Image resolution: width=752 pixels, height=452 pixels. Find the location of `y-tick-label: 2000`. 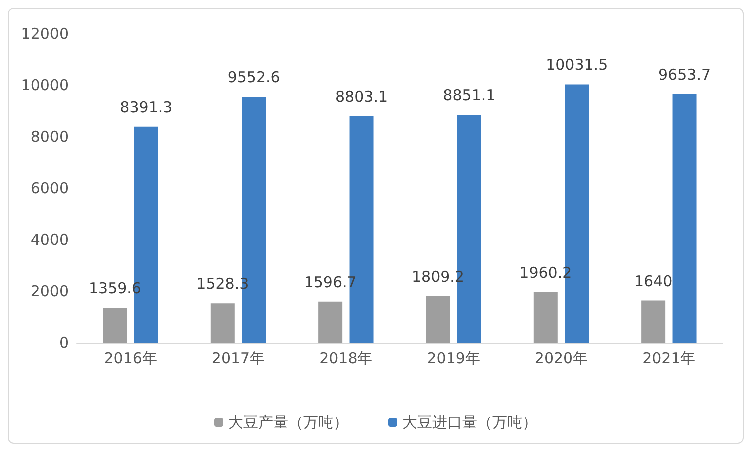

y-tick-label: 2000 is located at coordinates (49, 291).